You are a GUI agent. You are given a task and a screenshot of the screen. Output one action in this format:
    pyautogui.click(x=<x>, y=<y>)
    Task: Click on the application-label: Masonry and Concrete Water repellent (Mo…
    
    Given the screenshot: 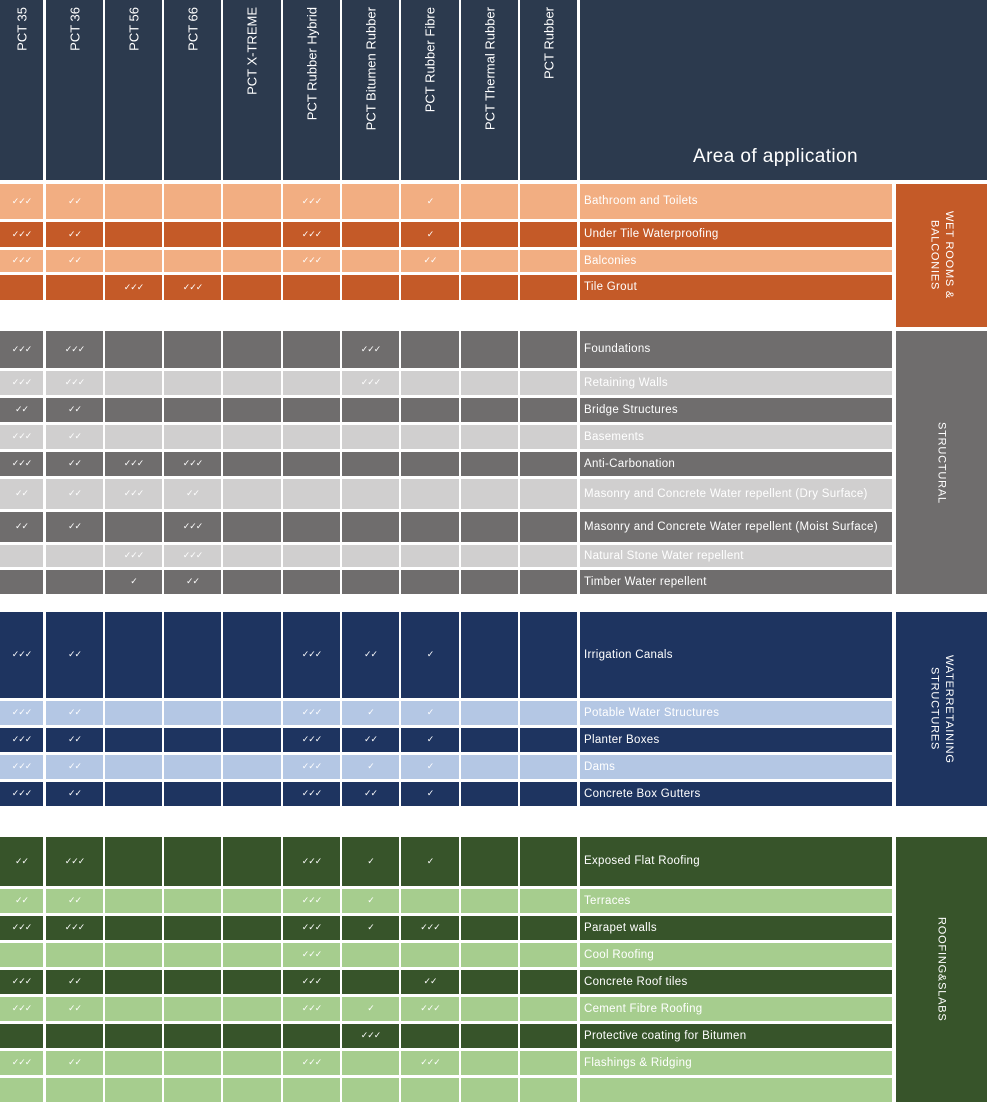 What is the action you would take?
    pyautogui.click(x=736, y=527)
    